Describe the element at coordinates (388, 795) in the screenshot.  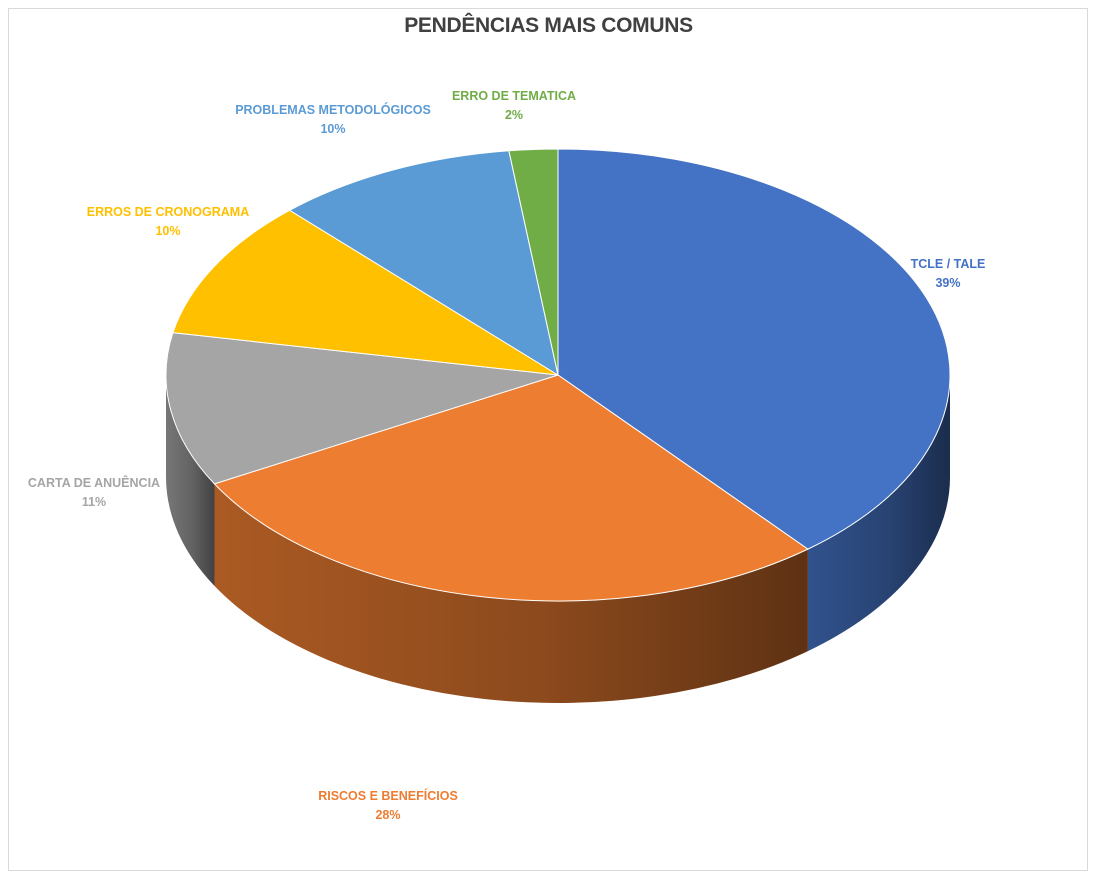
I see `data-label-name-2: RISCOS E BENEFÍCIOS` at that location.